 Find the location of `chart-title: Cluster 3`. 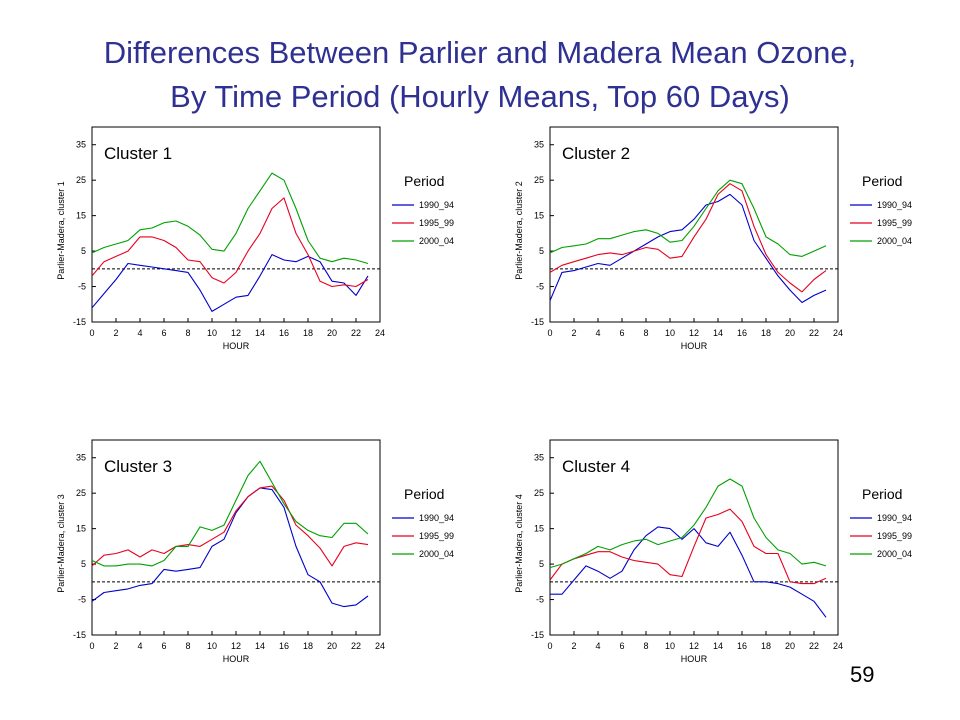

chart-title: Cluster 3 is located at coordinates (138, 466).